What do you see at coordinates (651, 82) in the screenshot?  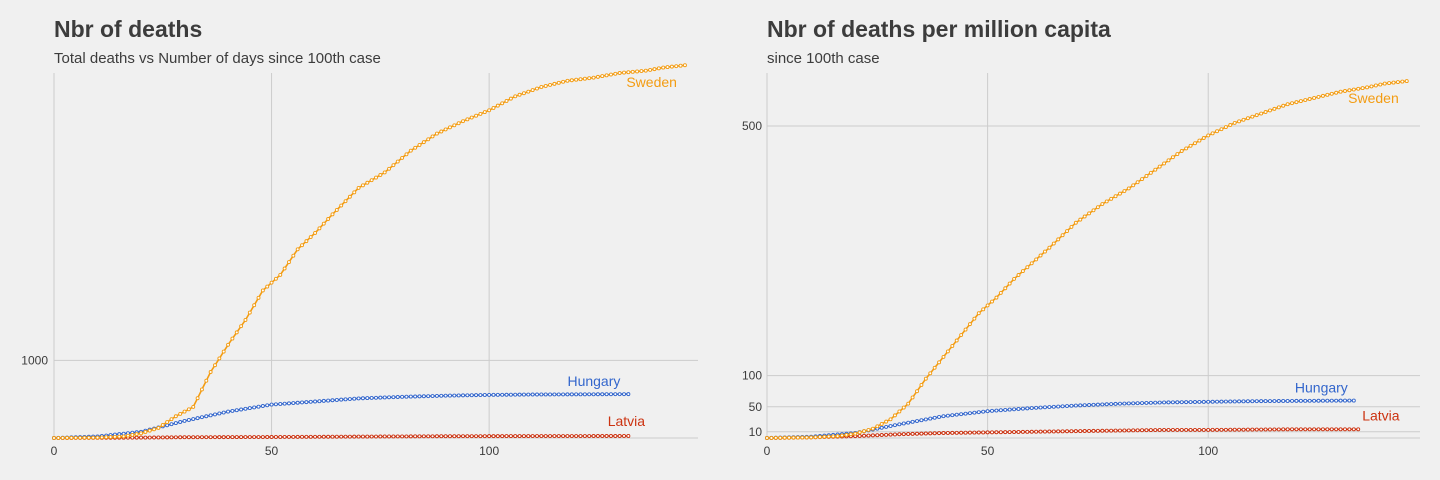 I see `series-label-sweden: Sweden` at bounding box center [651, 82].